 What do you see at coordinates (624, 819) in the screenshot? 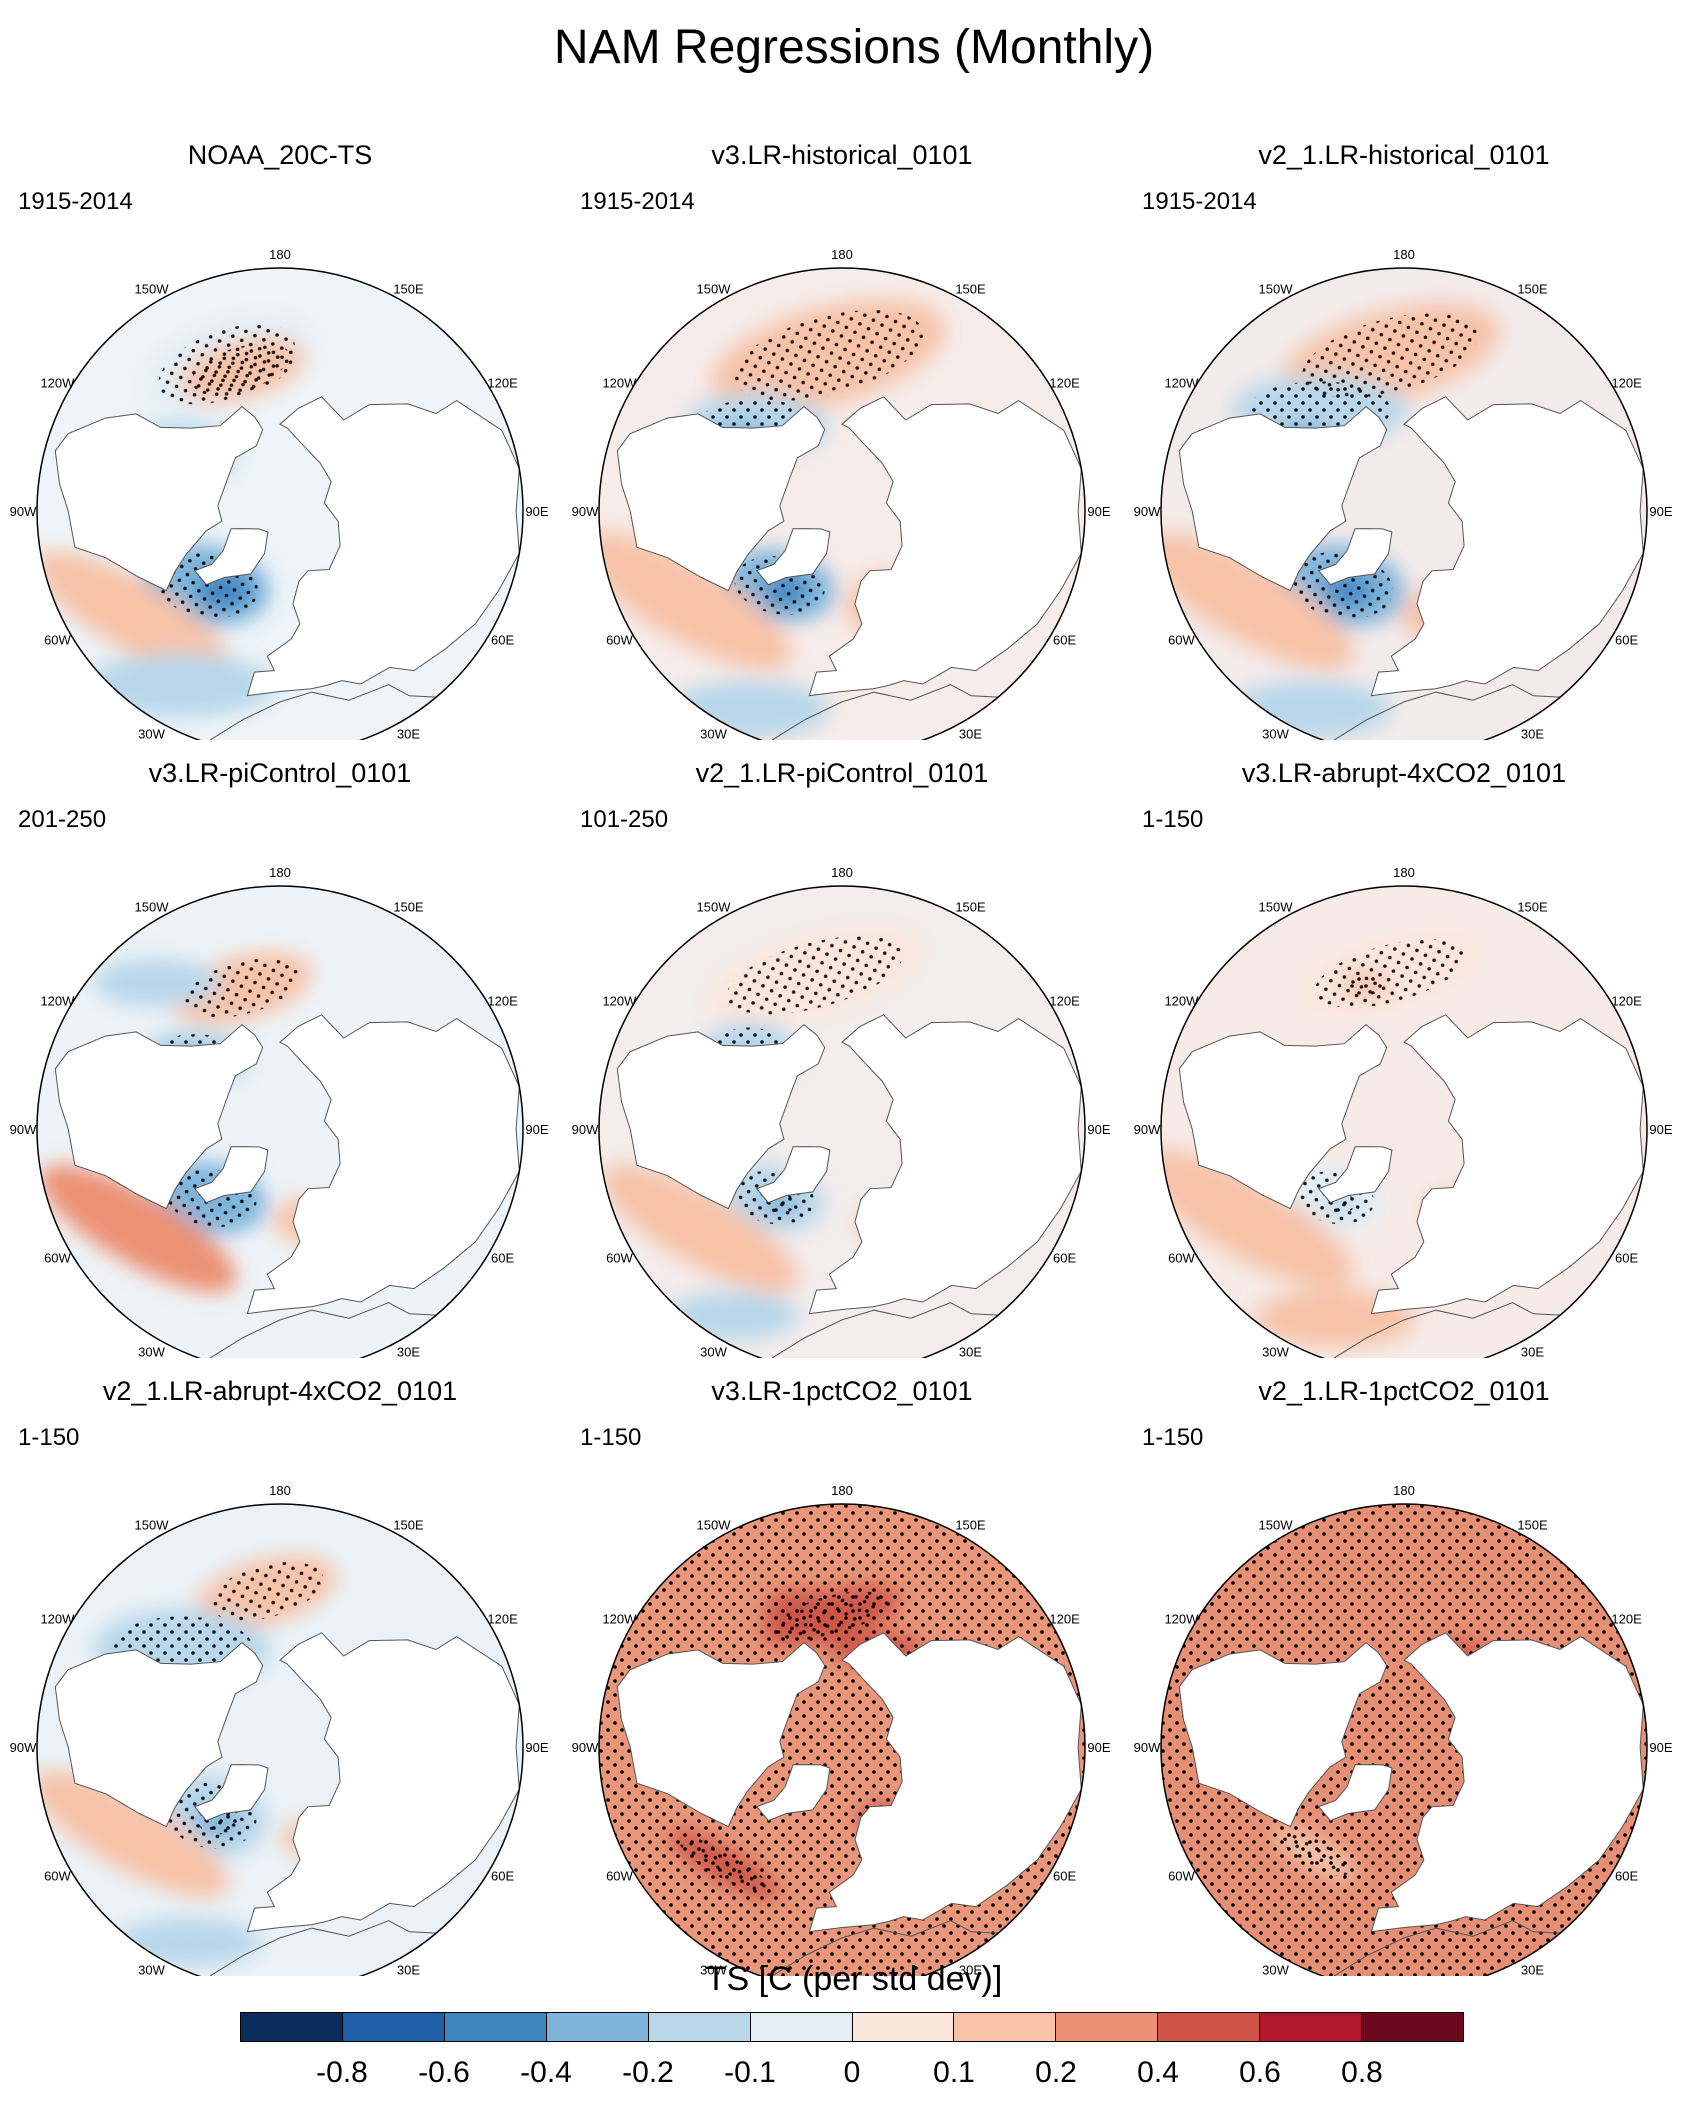
I see `period-label: 101-250` at bounding box center [624, 819].